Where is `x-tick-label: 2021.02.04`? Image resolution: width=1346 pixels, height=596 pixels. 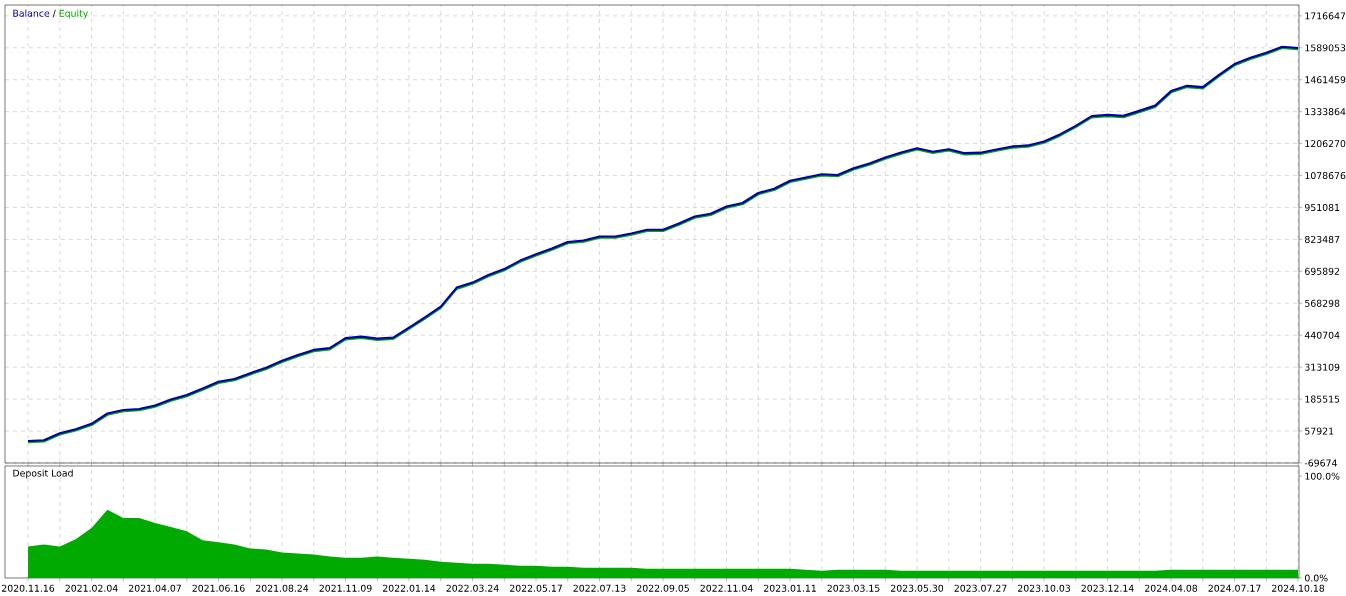 x-tick-label: 2021.02.04 is located at coordinates (91, 588).